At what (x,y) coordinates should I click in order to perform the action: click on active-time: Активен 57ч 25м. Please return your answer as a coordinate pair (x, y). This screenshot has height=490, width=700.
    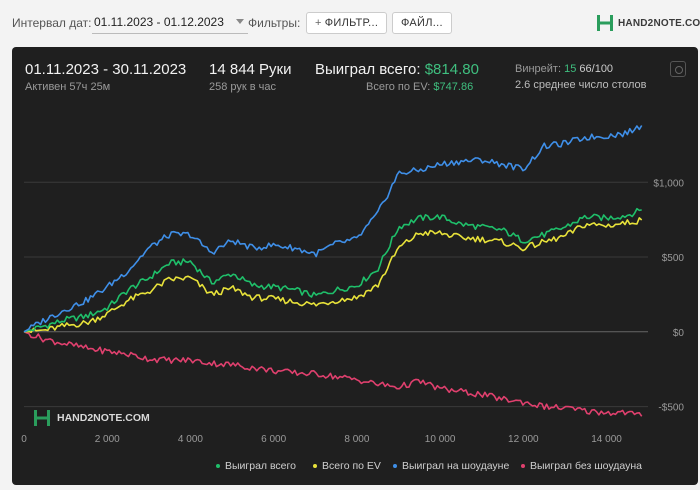
    Looking at the image, I should click on (68, 87).